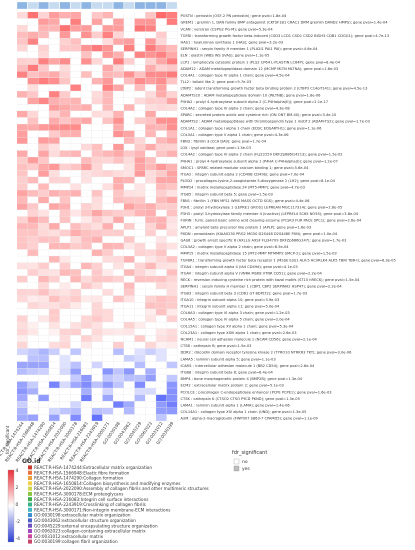 This screenshot has height=550, width=415. I want to click on row-label: CTSB : cathepsin B; gene pval=1.5e-03, so click(216, 346).